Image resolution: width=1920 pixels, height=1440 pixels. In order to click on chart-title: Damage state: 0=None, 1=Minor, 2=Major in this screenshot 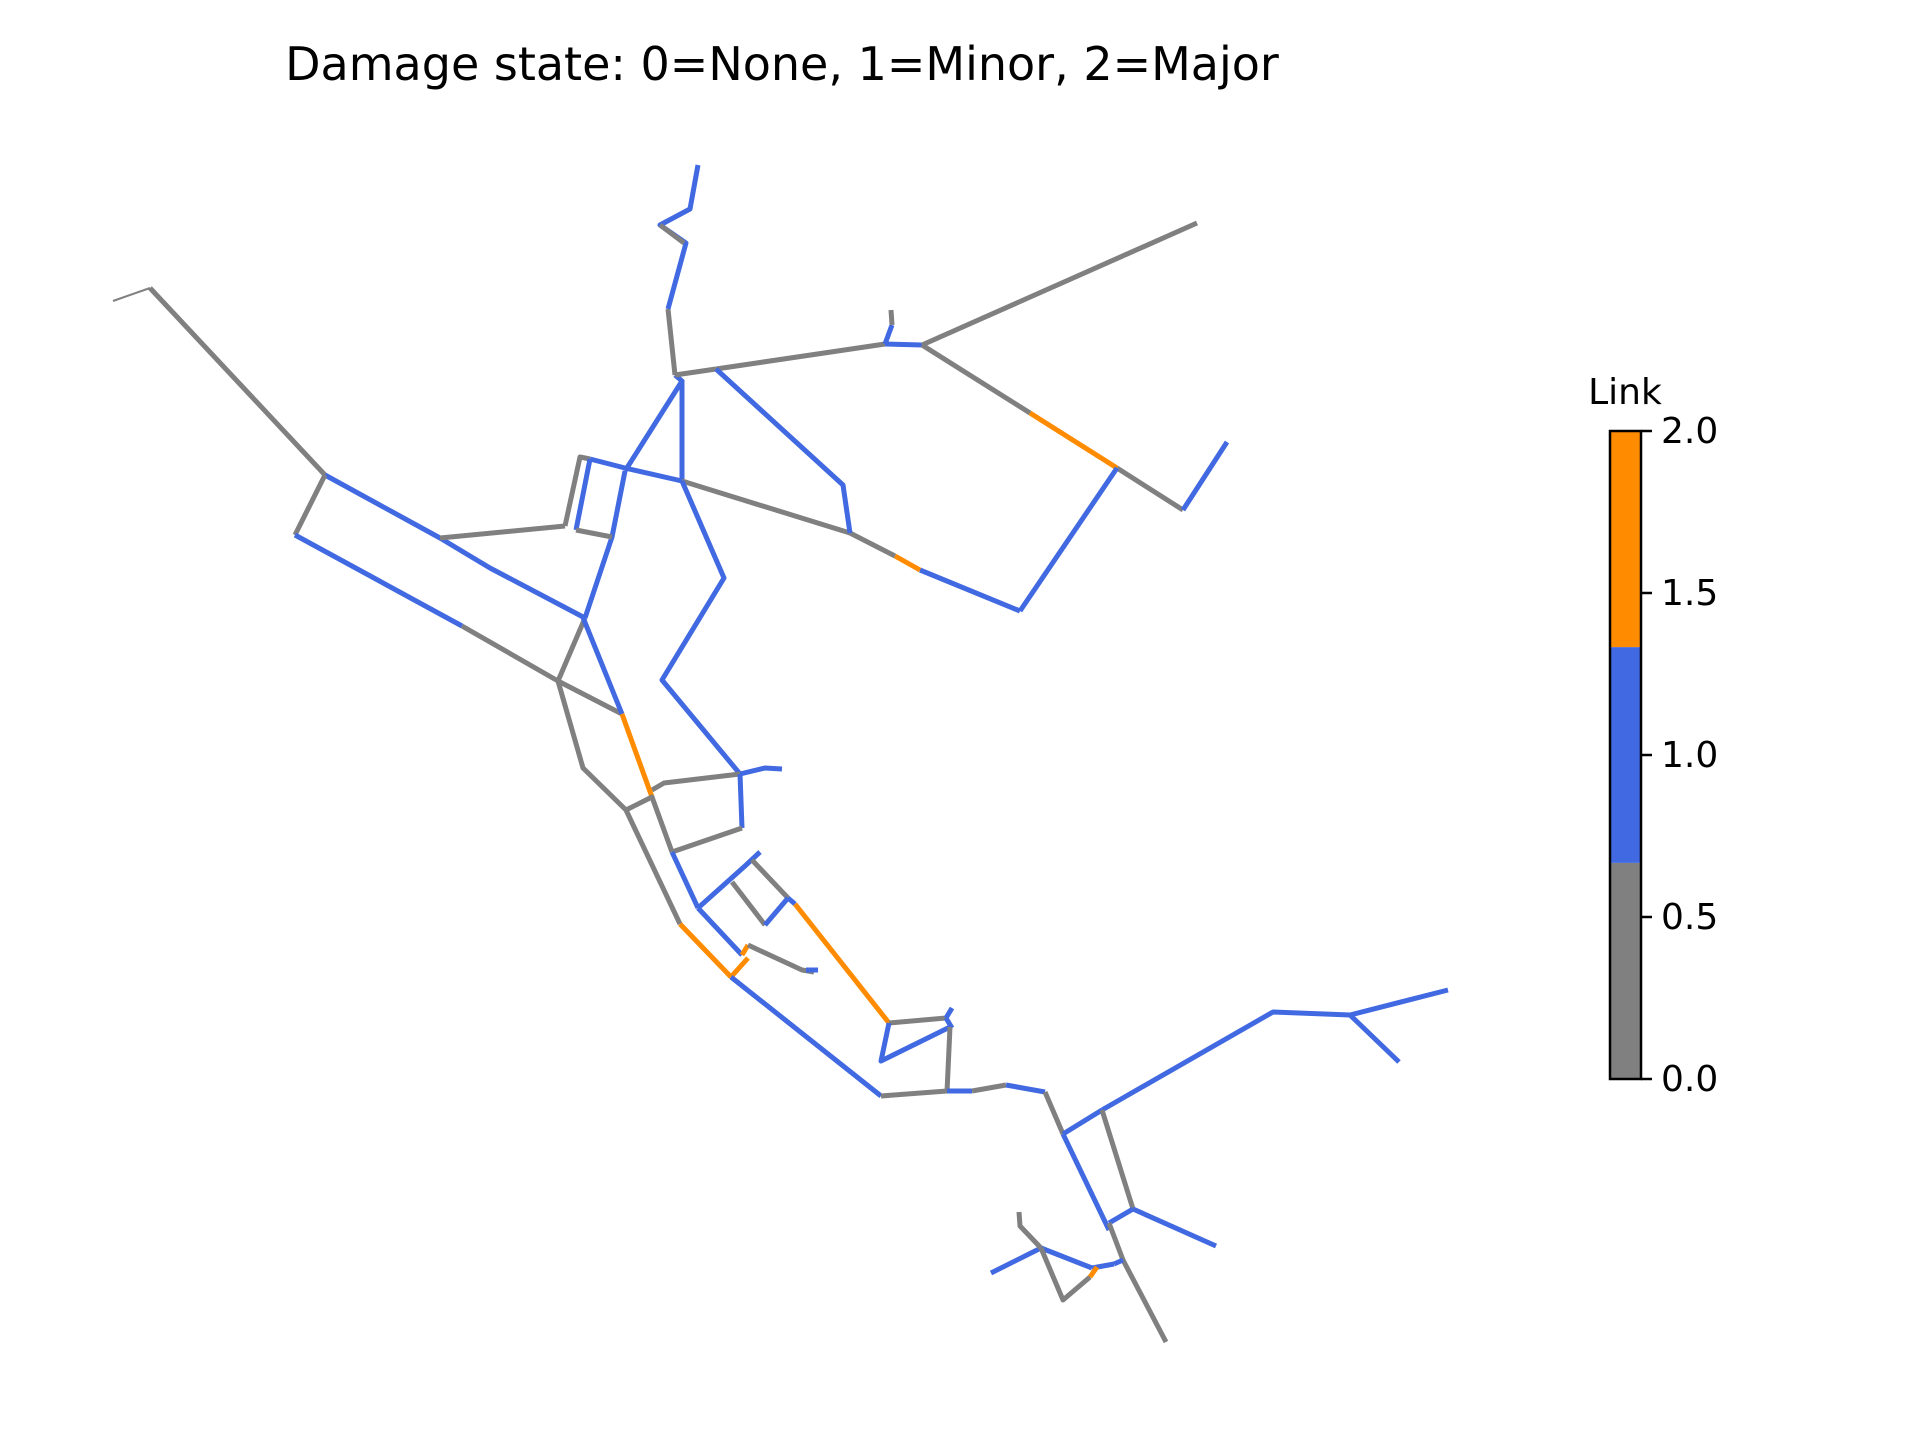, I will do `click(782, 64)`.